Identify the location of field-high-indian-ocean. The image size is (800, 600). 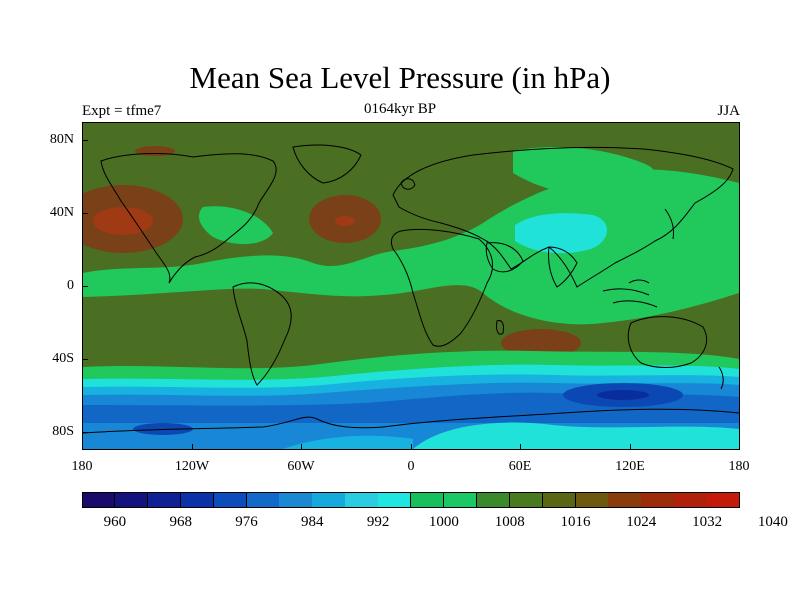
(541, 343).